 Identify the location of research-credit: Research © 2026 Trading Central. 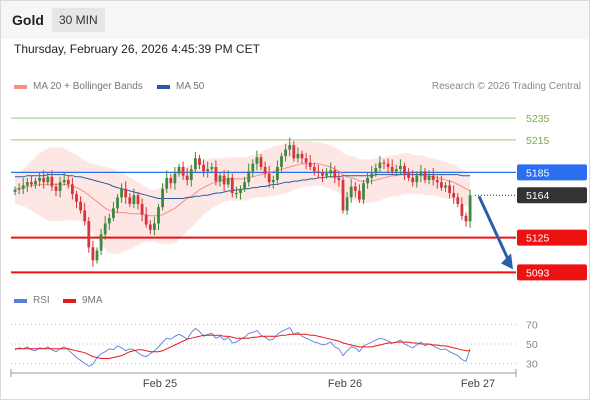
(506, 86).